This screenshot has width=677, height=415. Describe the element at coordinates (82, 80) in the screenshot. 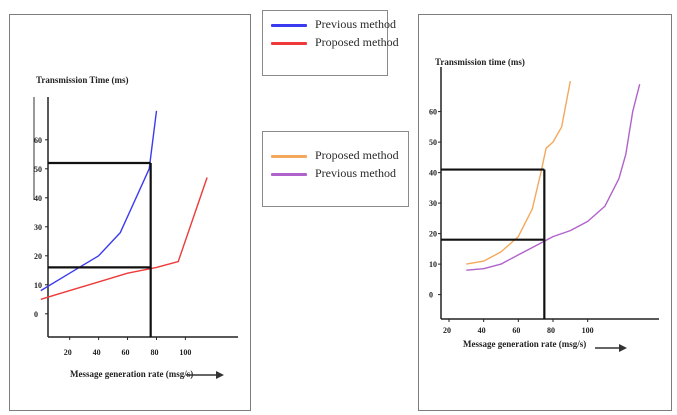

I see `left-y-label: Transmission Time (ms)` at that location.